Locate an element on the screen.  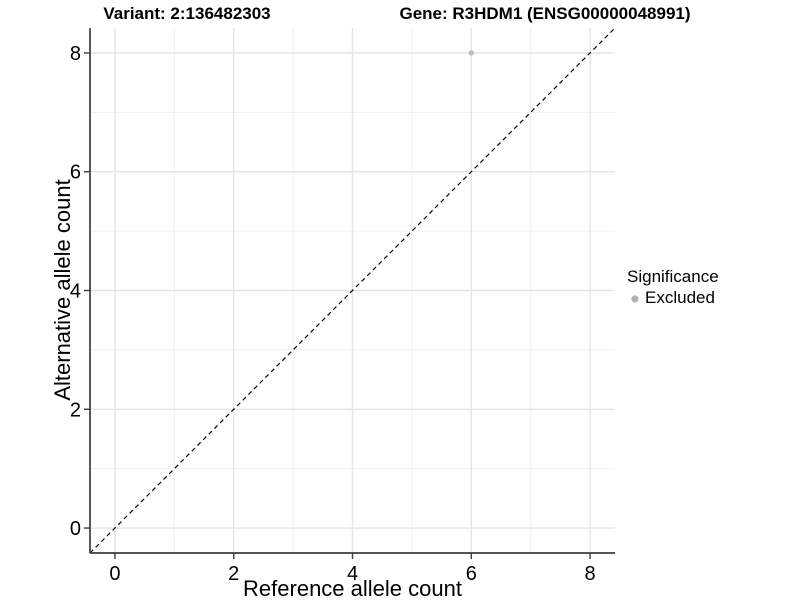
legend-title: Significance is located at coordinates (673, 276).